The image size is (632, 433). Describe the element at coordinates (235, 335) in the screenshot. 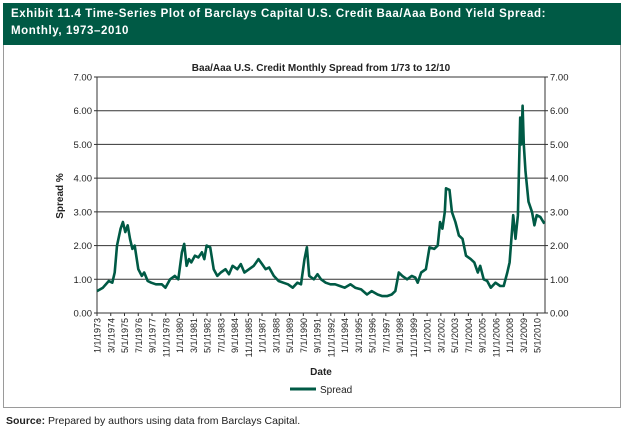

I see `x-tick-label: 9/1/1984` at that location.